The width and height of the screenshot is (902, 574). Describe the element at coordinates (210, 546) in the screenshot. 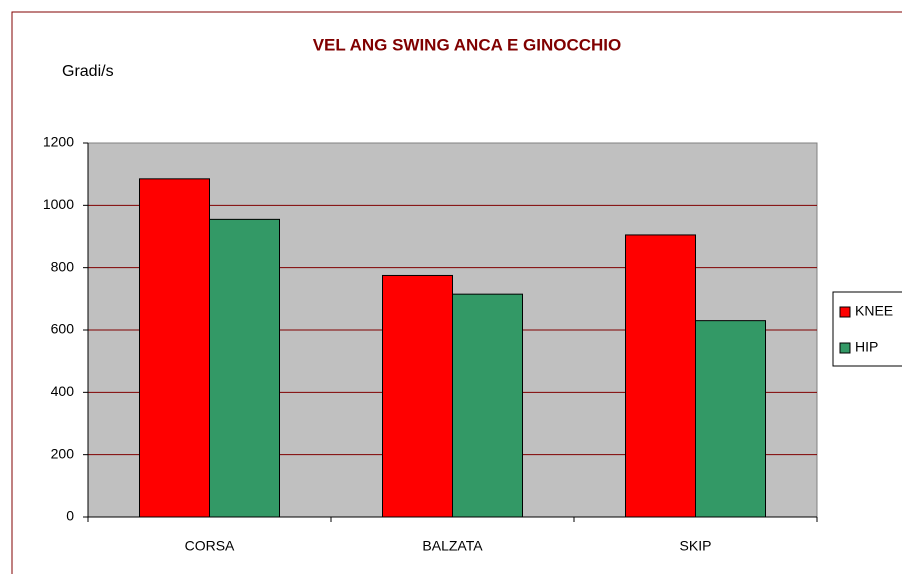

I see `x-tick-label: CORSA` at that location.